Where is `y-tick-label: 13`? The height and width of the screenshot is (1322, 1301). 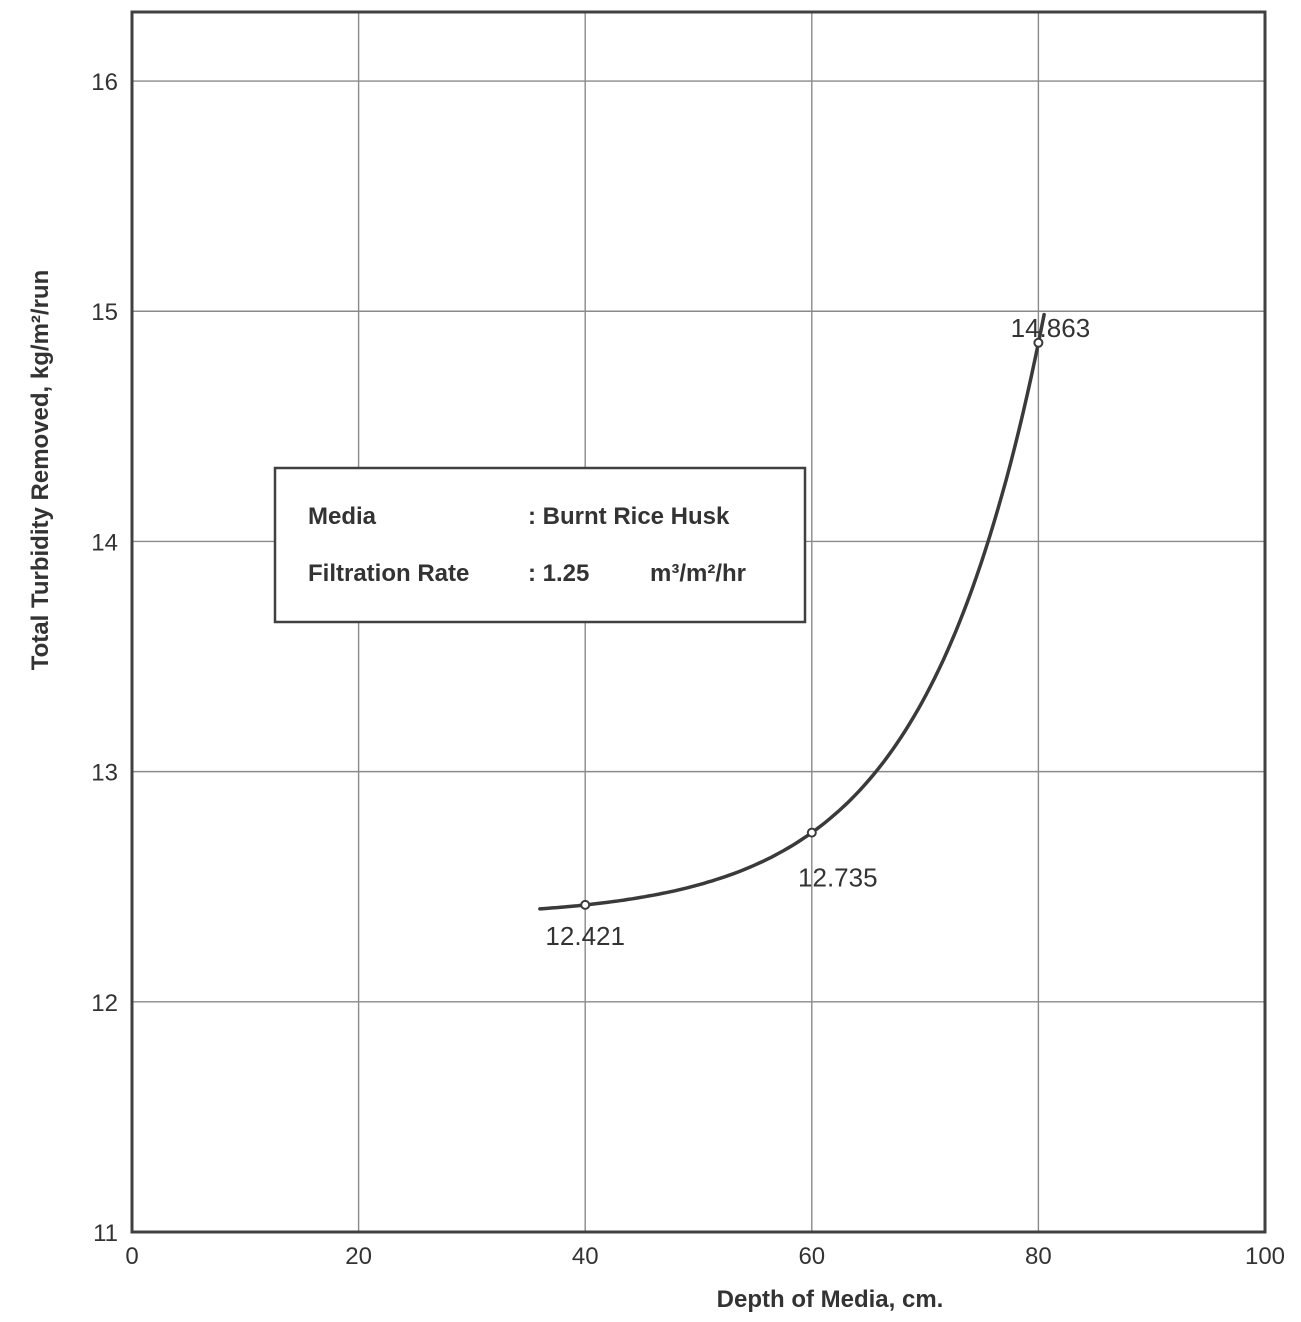
y-tick-label: 13 is located at coordinates (104, 773).